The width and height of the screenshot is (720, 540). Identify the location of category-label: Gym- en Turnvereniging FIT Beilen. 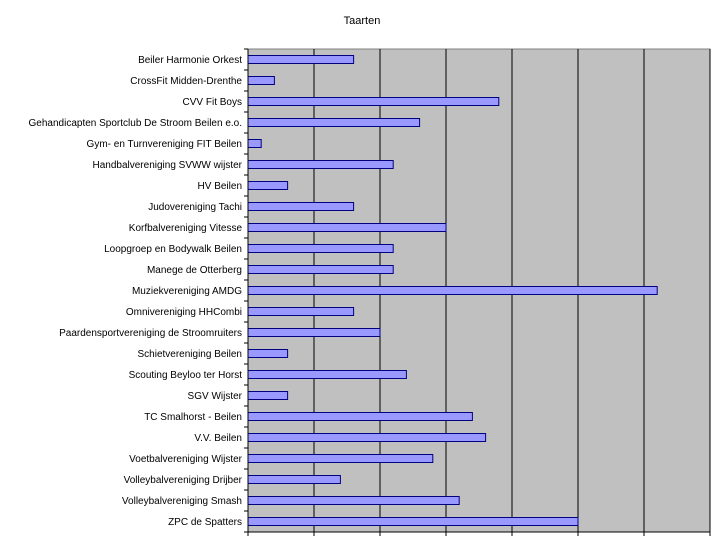
(164, 144).